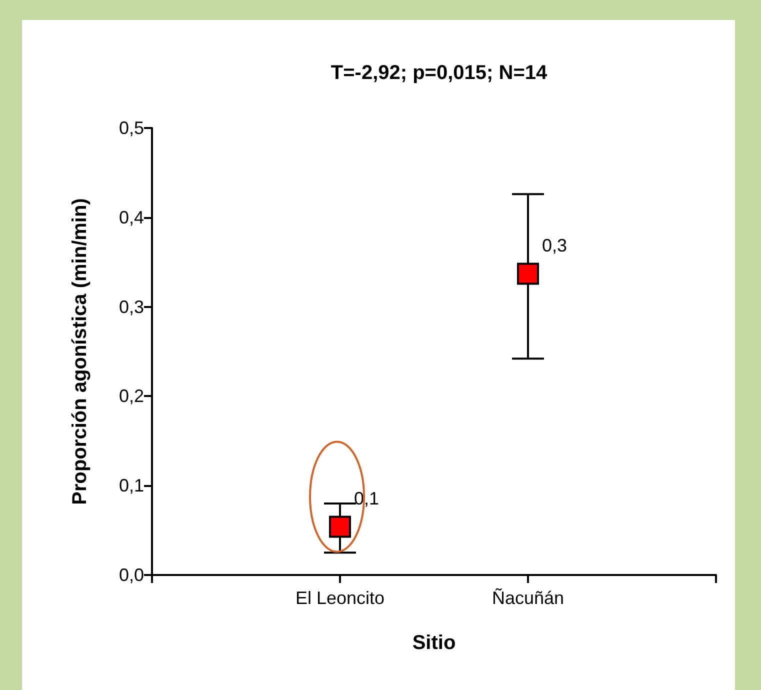 Image resolution: width=761 pixels, height=690 pixels. Describe the element at coordinates (131, 217) in the screenshot. I see `y-tick-label: 0,4` at that location.